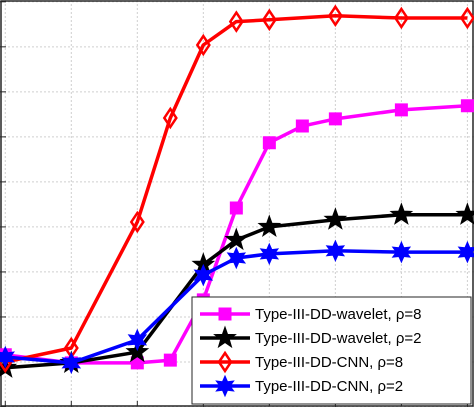  Describe the element at coordinates (329, 386) in the screenshot. I see `legend-label: Type-III-DD-CNN, ρ=2` at that location.